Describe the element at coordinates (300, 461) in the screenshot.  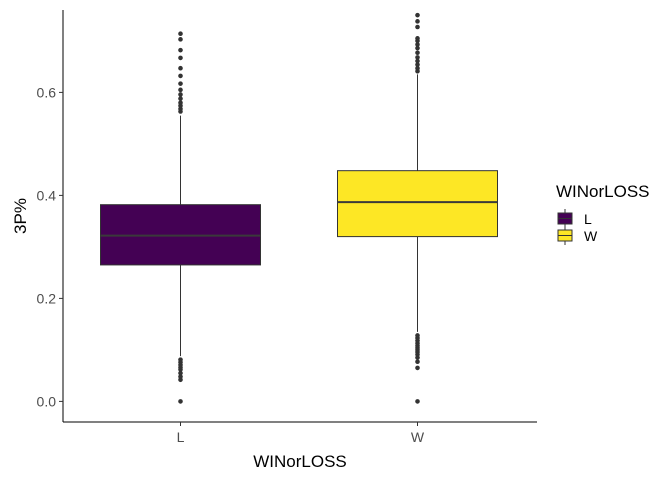
I see `x-axis-title: WINorLOSS` at that location.